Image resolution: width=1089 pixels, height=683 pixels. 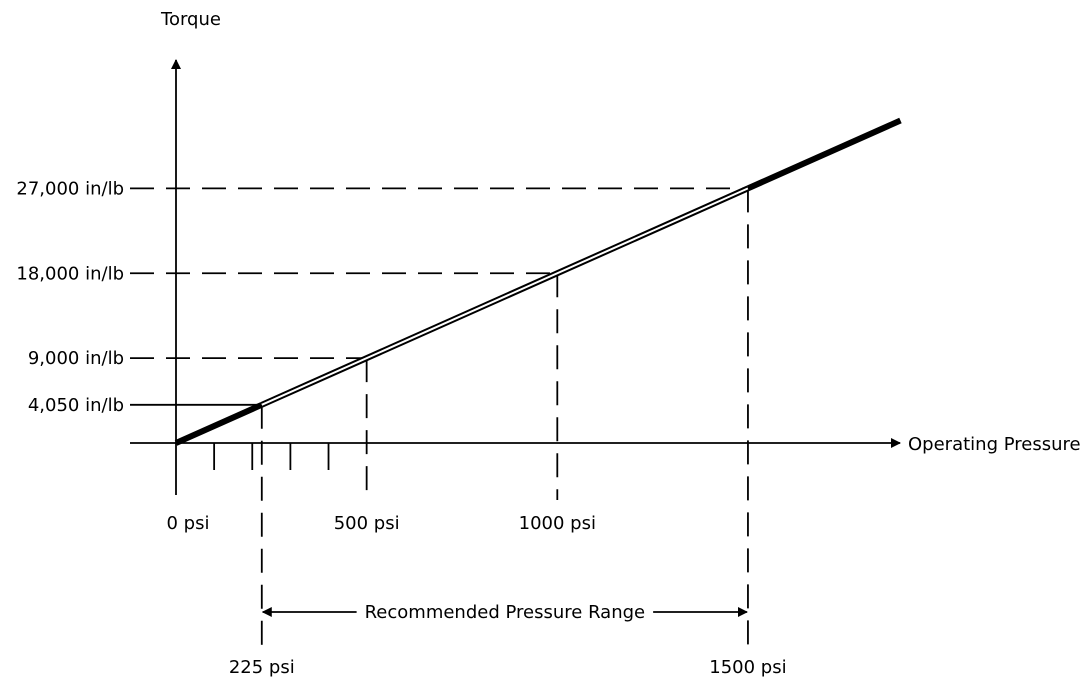 I want to click on series-high-segment, so click(x=824, y=154).